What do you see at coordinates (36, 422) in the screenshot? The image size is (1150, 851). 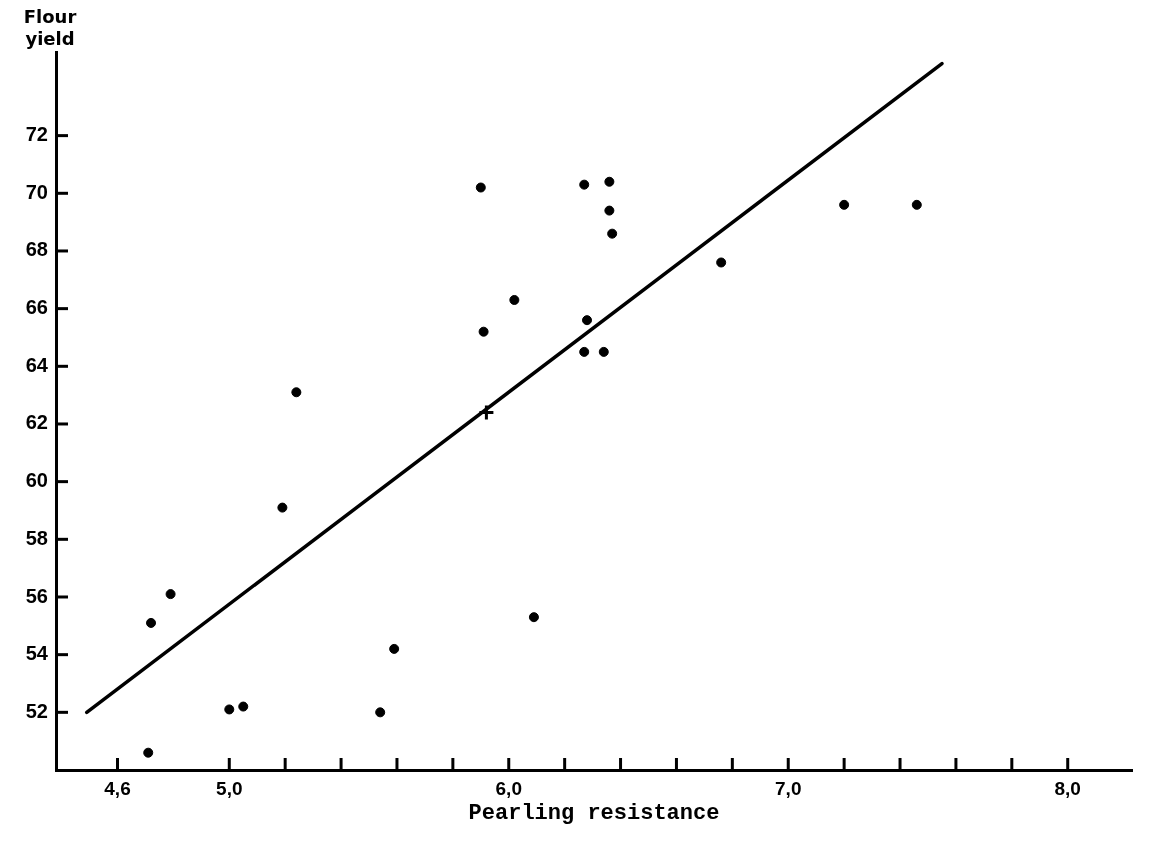 I see `y-tick-label: 62` at bounding box center [36, 422].